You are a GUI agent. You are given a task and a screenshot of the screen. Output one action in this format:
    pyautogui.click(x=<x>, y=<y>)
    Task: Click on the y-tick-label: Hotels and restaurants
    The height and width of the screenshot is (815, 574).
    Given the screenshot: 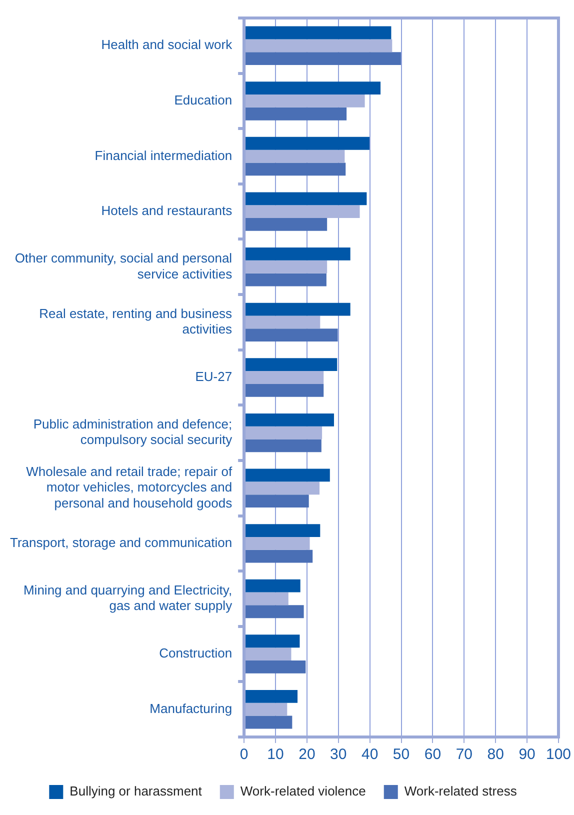 What is the action you would take?
    pyautogui.click(x=167, y=210)
    